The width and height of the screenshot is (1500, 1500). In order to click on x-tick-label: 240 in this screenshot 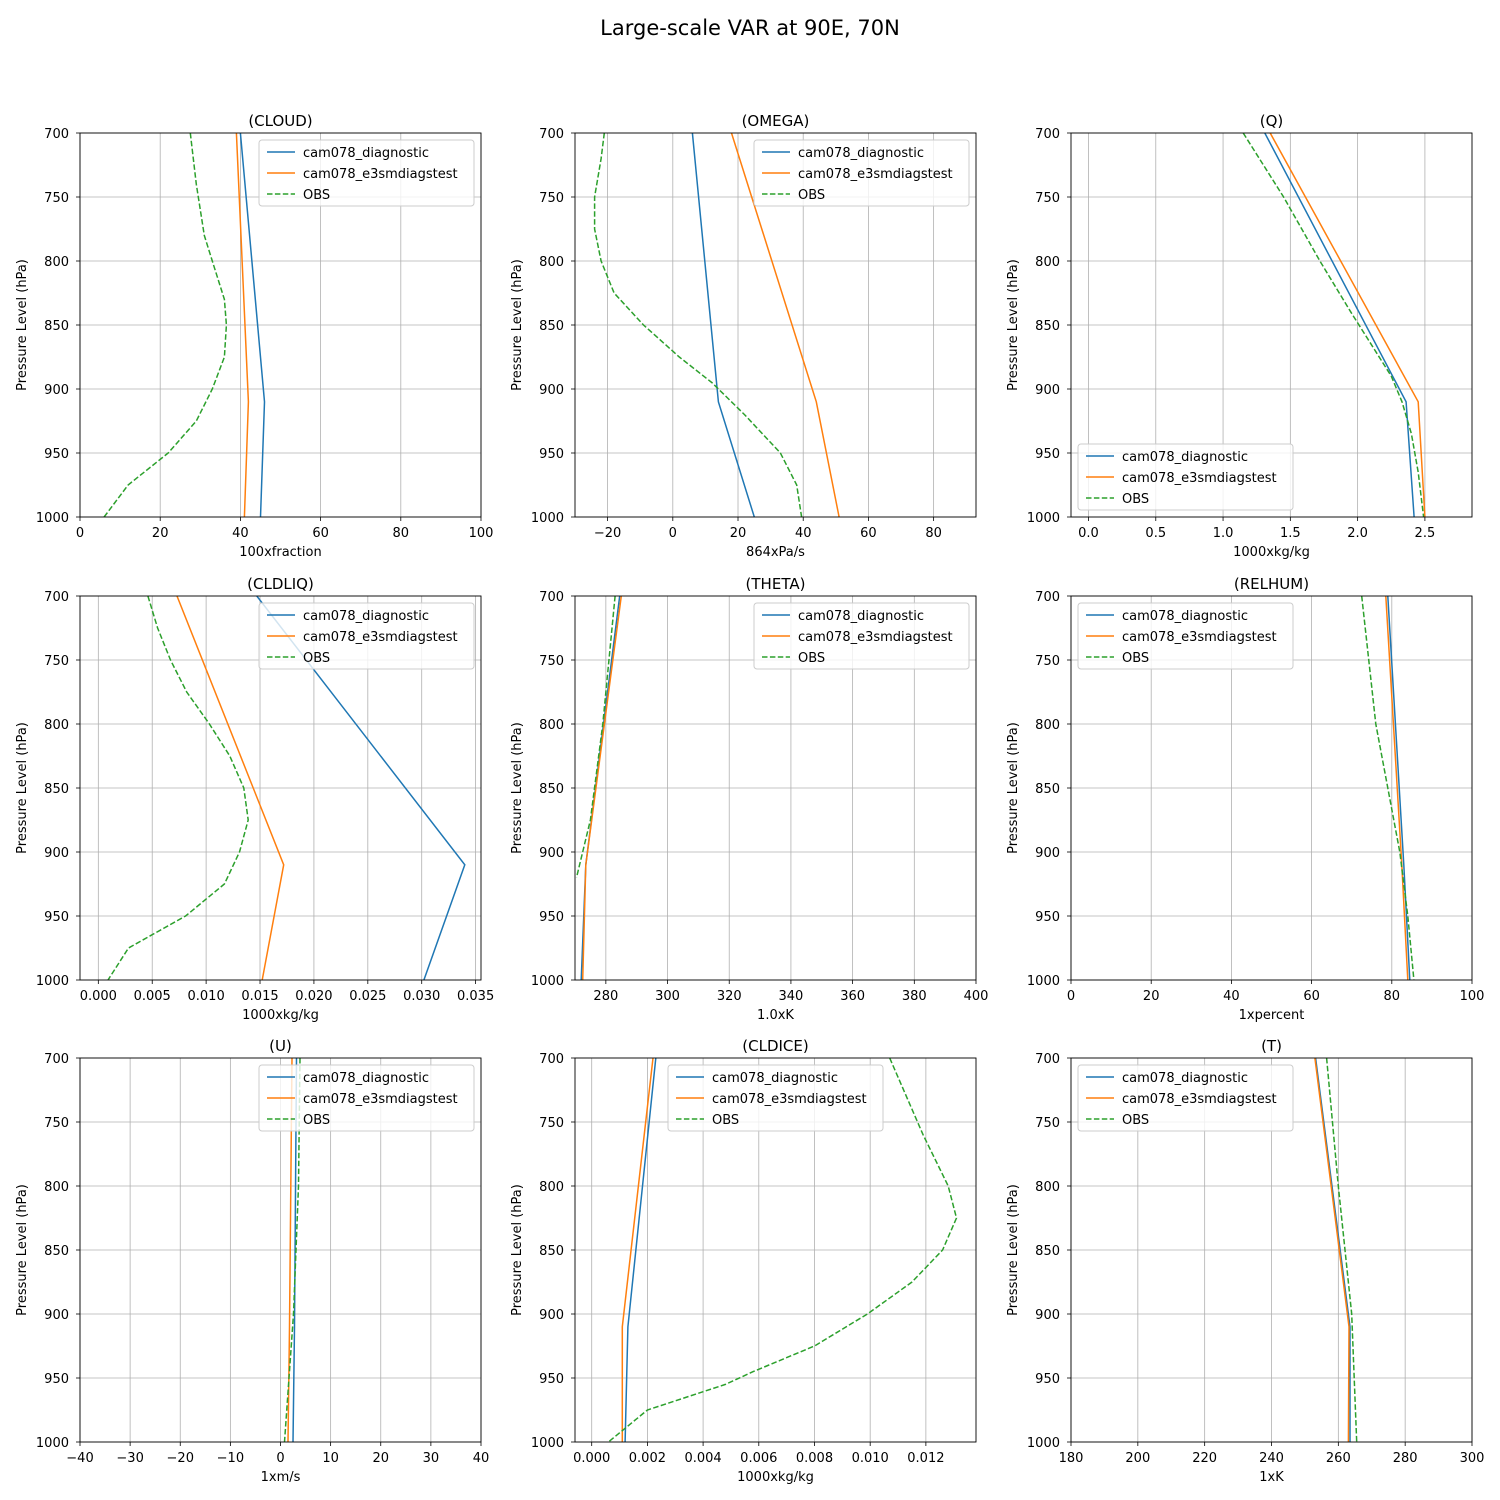, I will do `click(1271, 1458)`.